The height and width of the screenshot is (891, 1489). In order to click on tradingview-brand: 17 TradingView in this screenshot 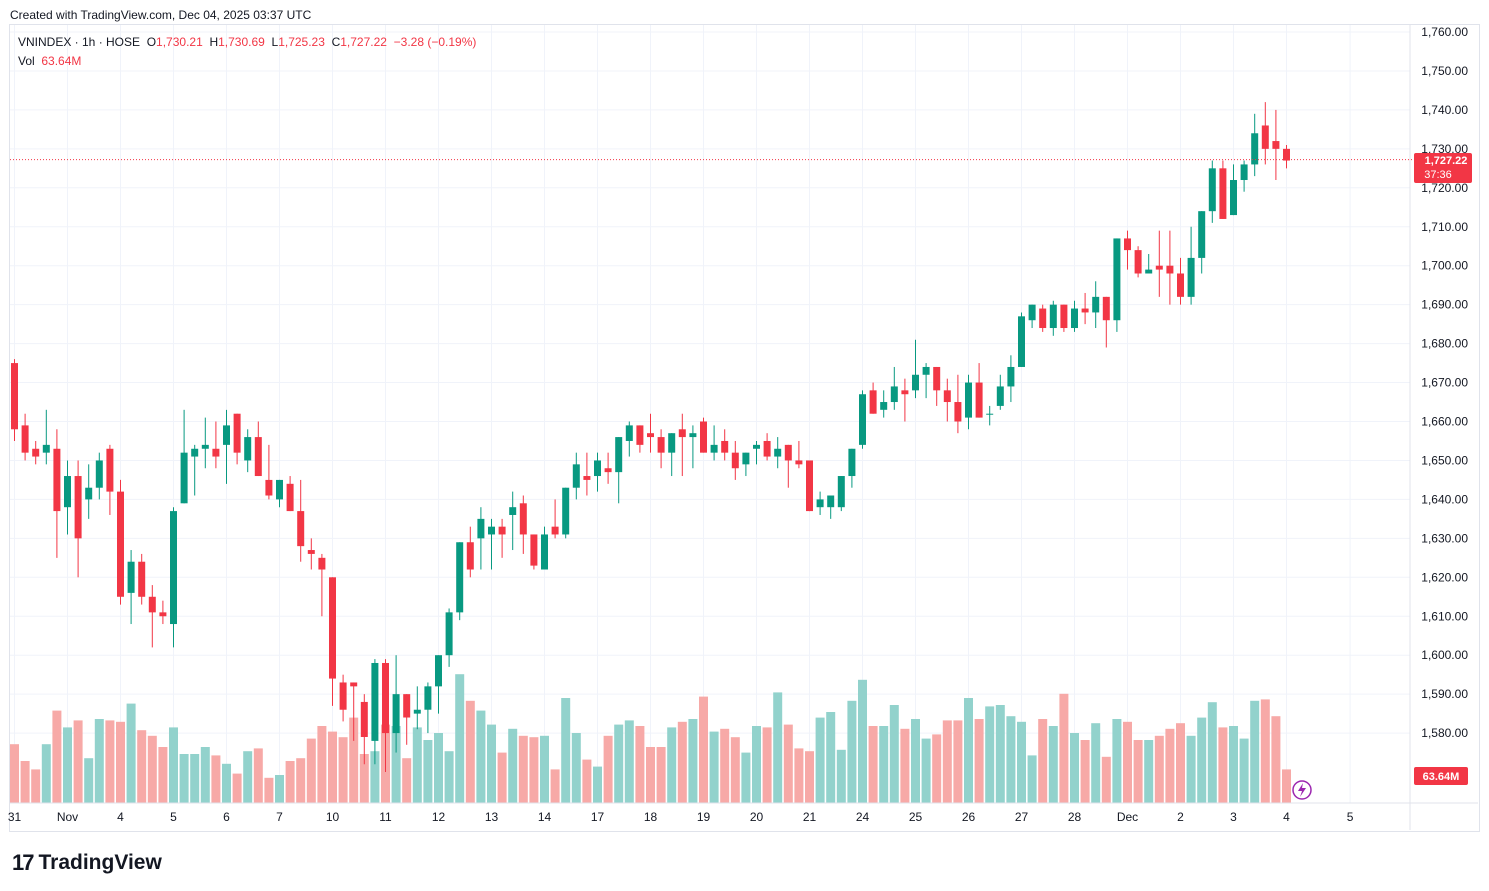, I will do `click(87, 863)`.